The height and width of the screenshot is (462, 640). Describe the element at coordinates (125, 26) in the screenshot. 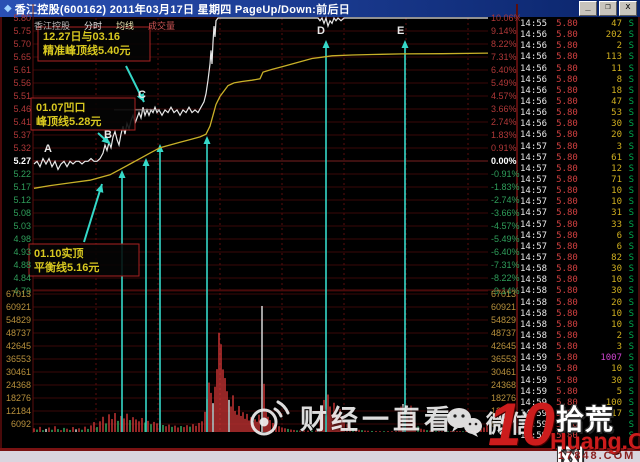

I see `legend-avg-line: 均线` at that location.